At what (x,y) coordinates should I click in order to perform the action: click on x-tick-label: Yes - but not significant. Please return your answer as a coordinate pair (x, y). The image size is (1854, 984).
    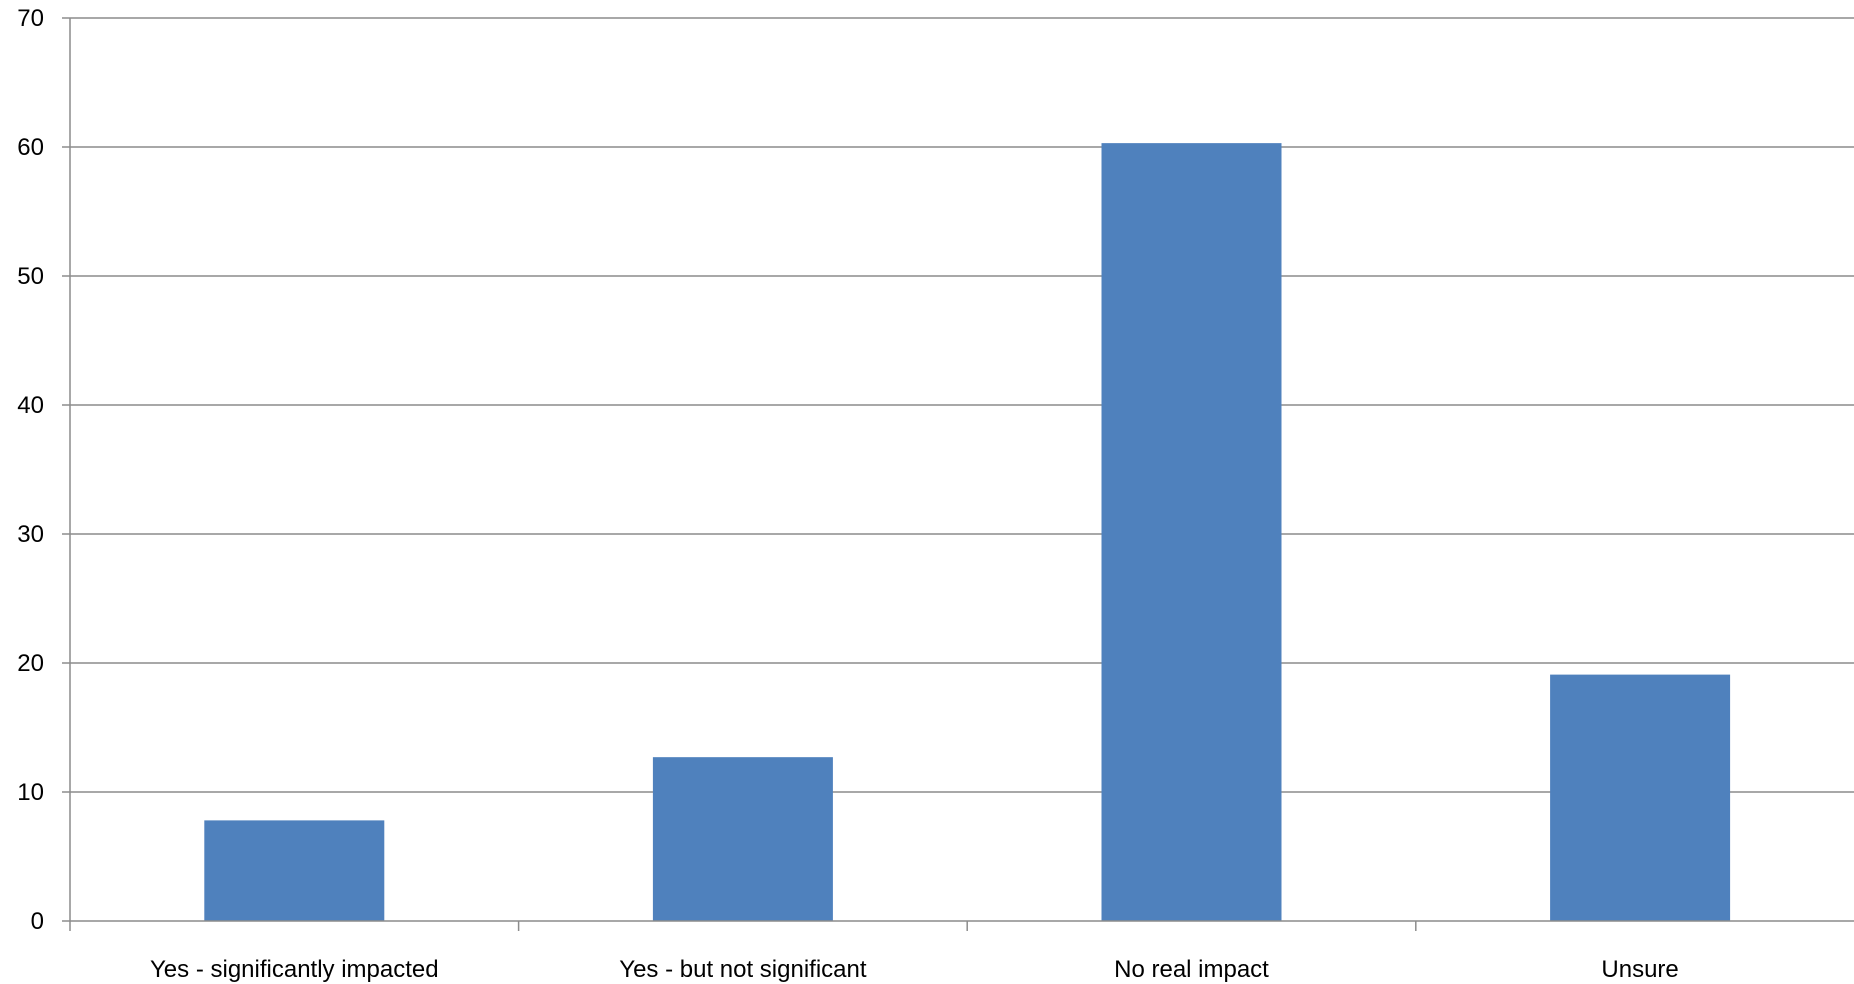
    Looking at the image, I should click on (743, 969).